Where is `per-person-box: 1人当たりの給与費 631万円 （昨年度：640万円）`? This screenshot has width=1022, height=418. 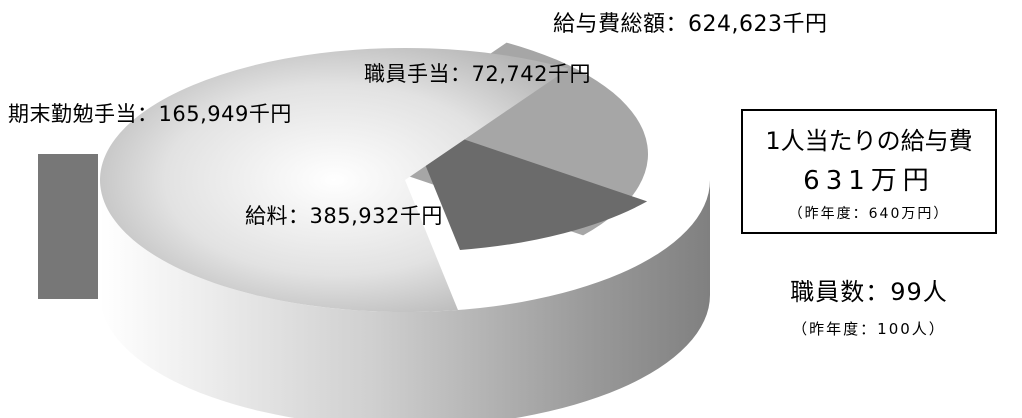 per-person-box: 1人当たりの給与費 631万円 （昨年度：640万円） is located at coordinates (869, 171).